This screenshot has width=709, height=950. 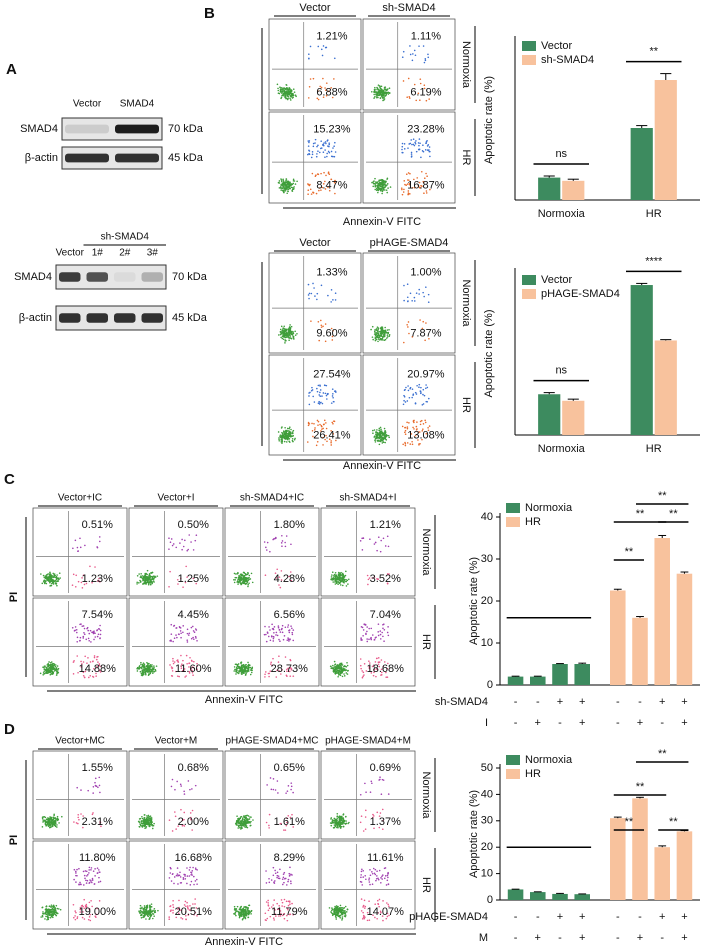 What do you see at coordinates (466, 158) in the screenshot?
I see `row-label: HR` at bounding box center [466, 158].